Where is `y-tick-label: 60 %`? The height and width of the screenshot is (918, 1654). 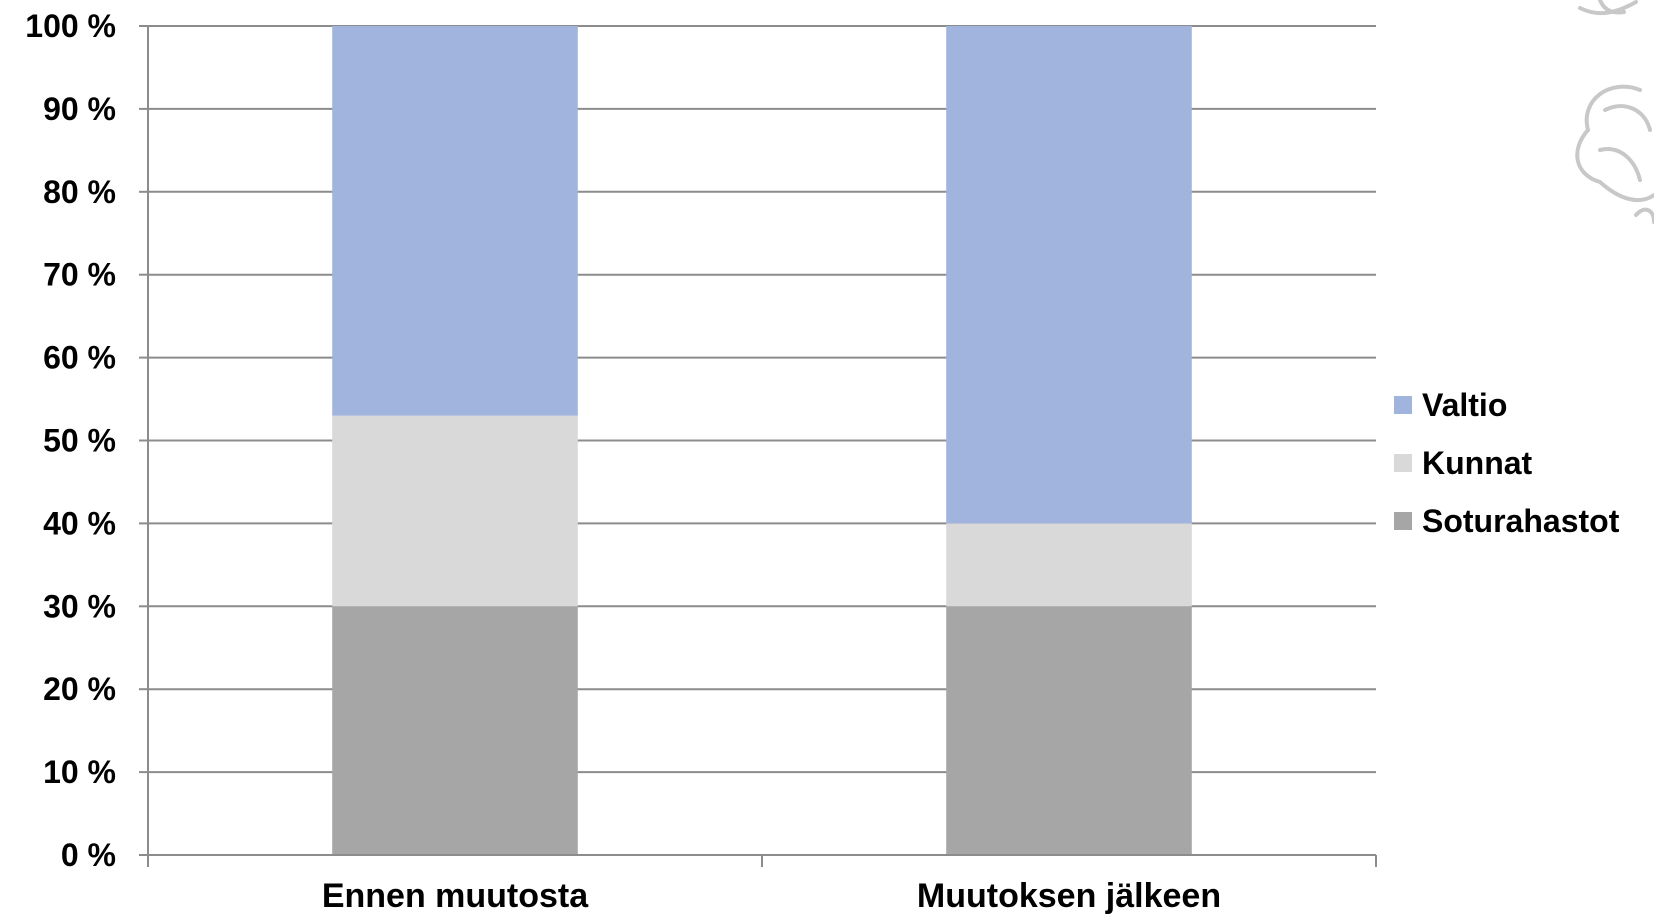 y-tick-label: 60 % is located at coordinates (79, 358).